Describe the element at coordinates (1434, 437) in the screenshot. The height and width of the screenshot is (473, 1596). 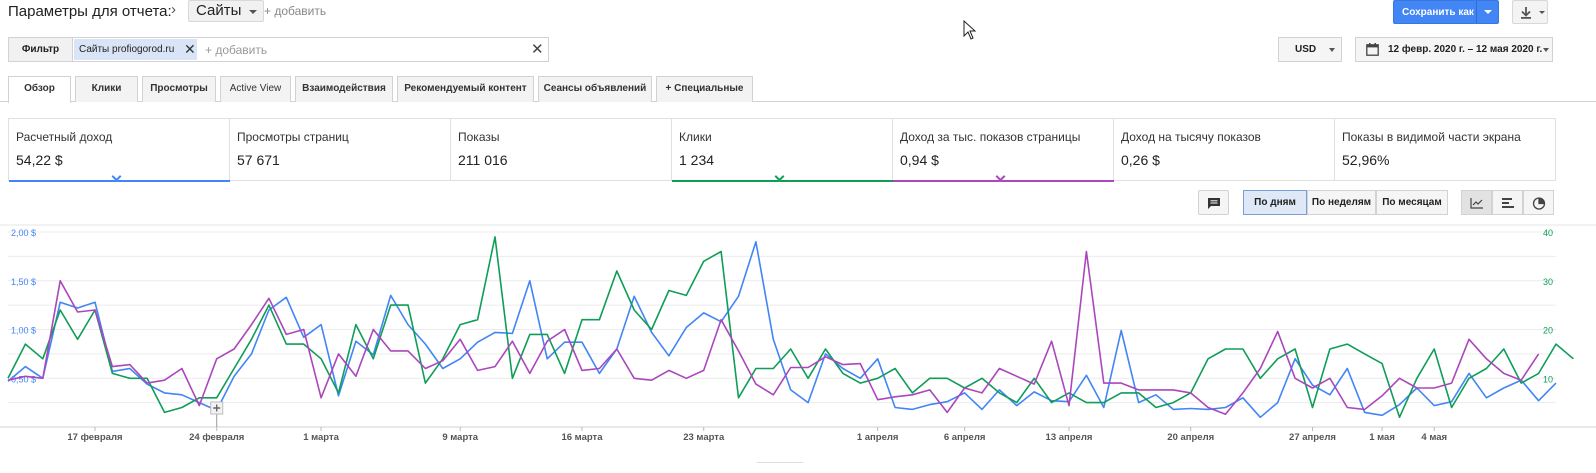
I see `x-axis-tick-label: 4 мая` at that location.